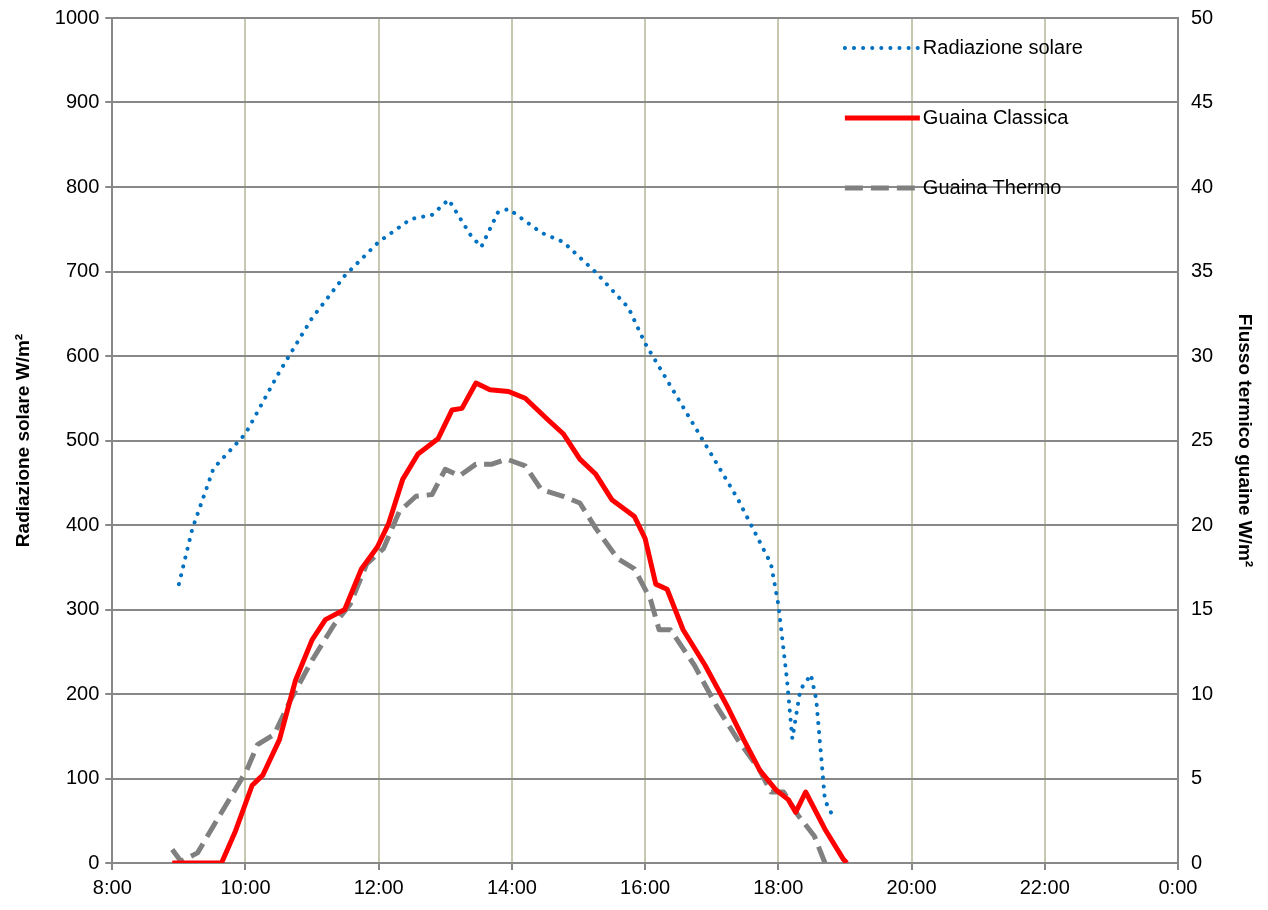  What do you see at coordinates (1202, 692) in the screenshot?
I see `y2-tick-label: 10` at bounding box center [1202, 692].